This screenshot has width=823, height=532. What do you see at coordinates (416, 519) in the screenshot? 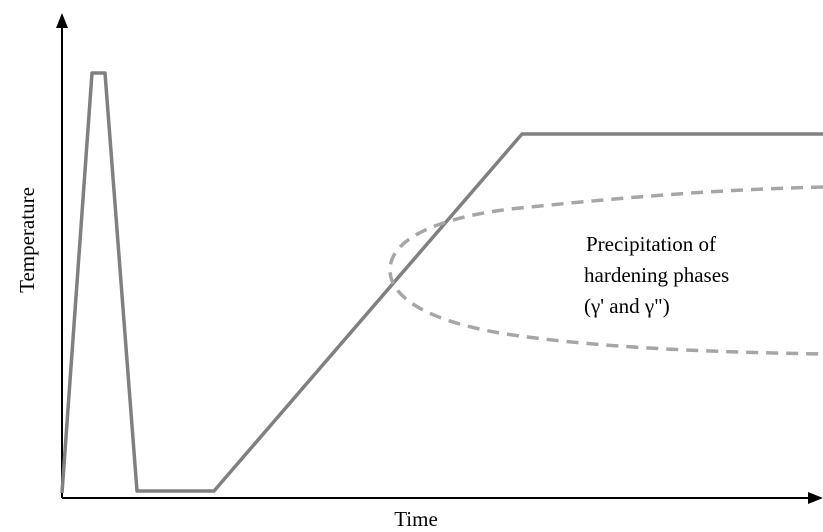
I see `x-axis-label: Time` at bounding box center [416, 519].